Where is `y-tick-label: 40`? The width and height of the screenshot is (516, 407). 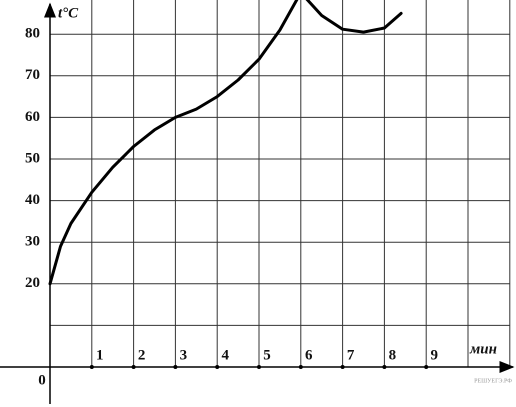 y-tick-label: 40 is located at coordinates (32, 200).